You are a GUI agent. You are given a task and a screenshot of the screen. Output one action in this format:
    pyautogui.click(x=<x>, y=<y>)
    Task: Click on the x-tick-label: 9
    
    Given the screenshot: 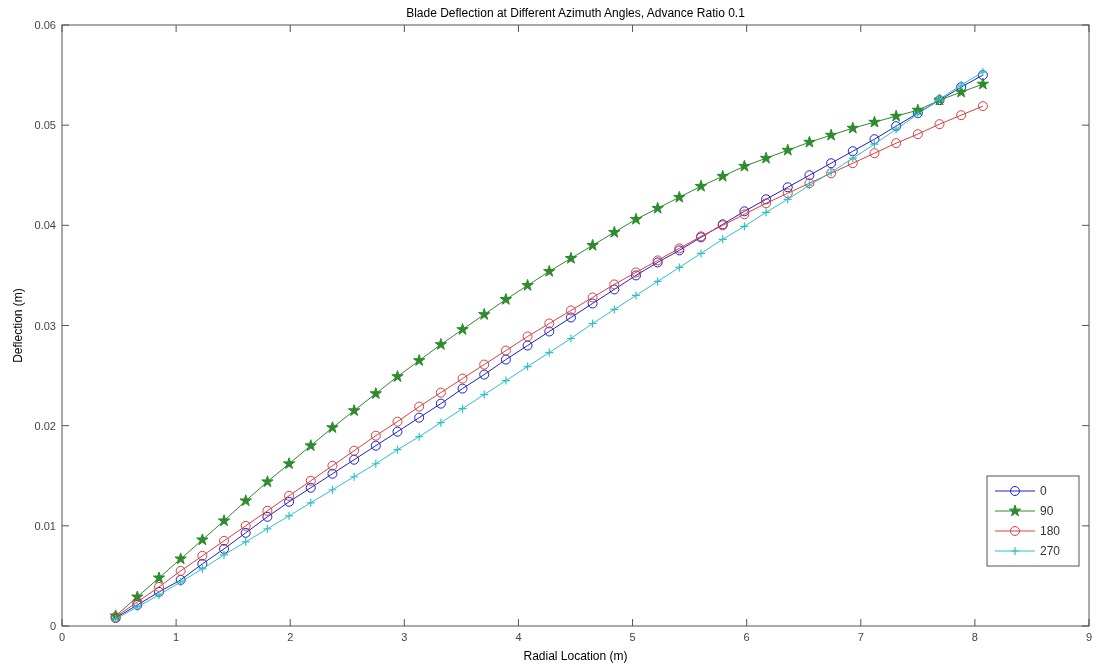 What is the action you would take?
    pyautogui.click(x=1089, y=637)
    